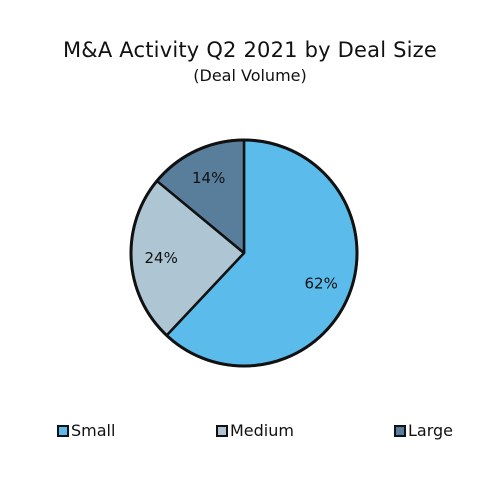  I want to click on pie-label-small: 62%, so click(320, 284).